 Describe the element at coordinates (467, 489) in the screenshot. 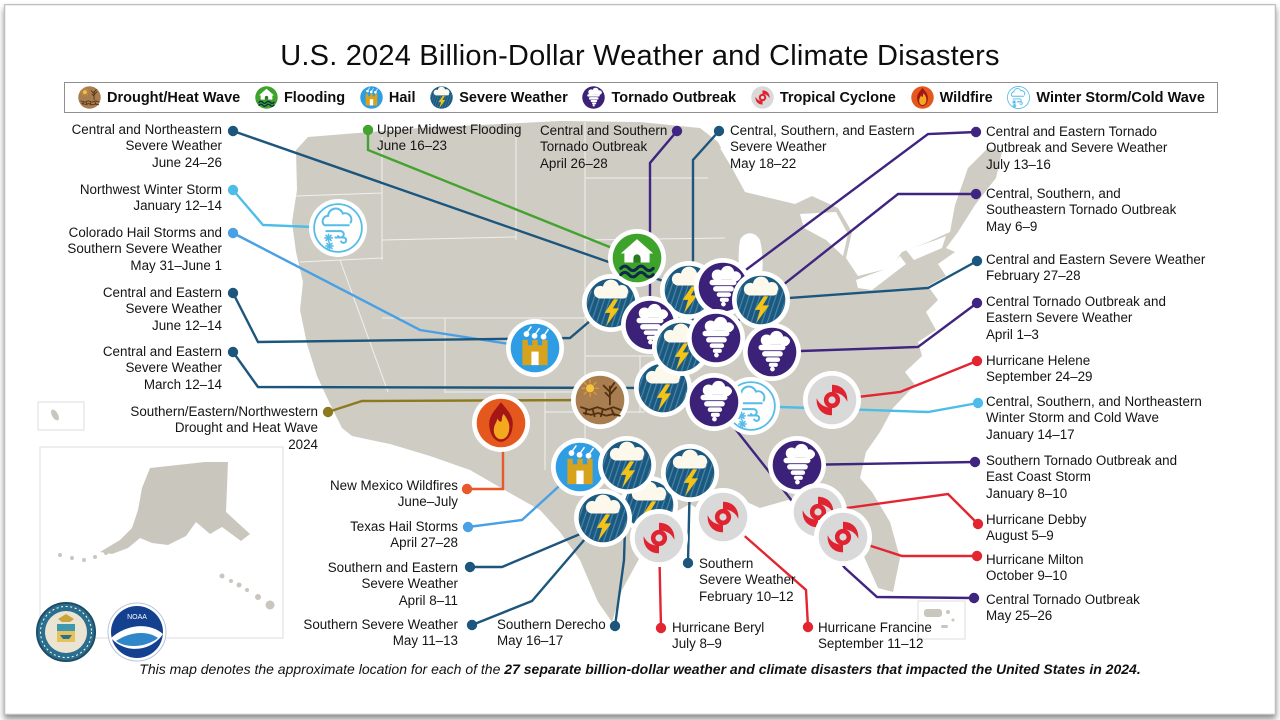

I see `label-dot-wildfire-nm` at that location.